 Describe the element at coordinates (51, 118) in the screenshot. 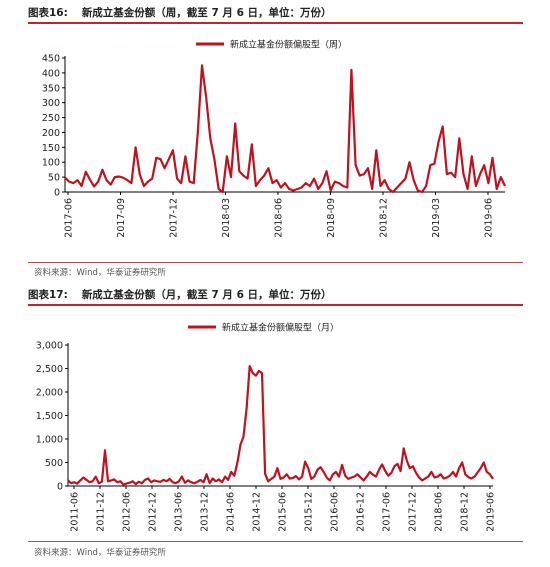

I see `chart1-ytick-label: 250` at that location.